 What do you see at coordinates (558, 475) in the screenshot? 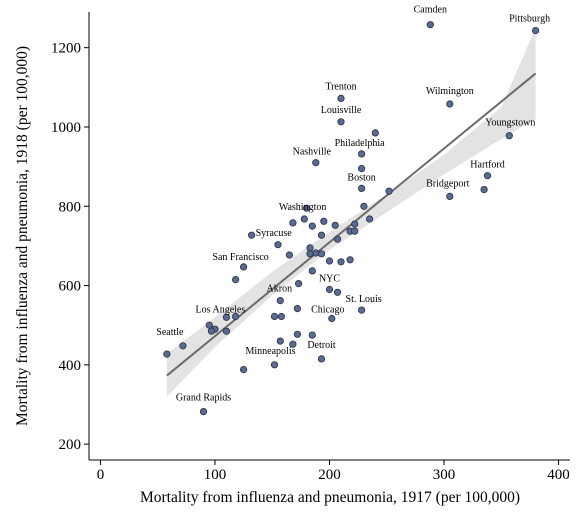
I see `x-tick-label: 400` at bounding box center [558, 475].